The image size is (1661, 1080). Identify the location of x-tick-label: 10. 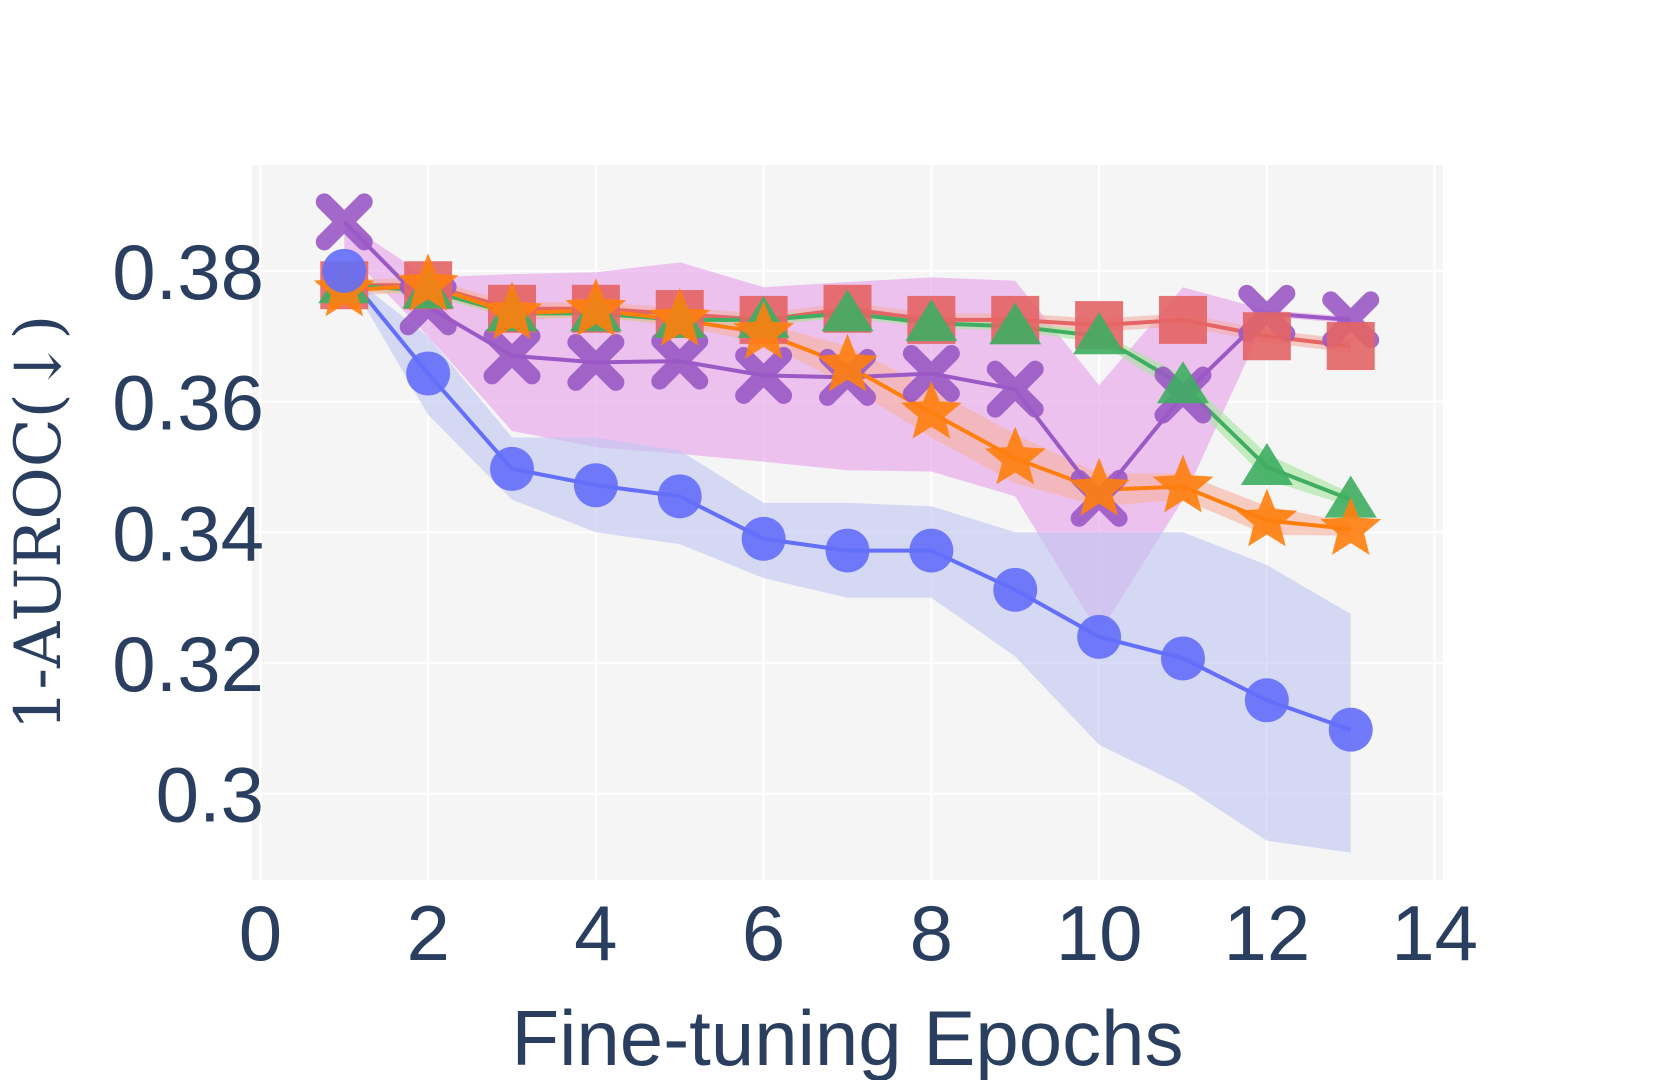
(1099, 933).